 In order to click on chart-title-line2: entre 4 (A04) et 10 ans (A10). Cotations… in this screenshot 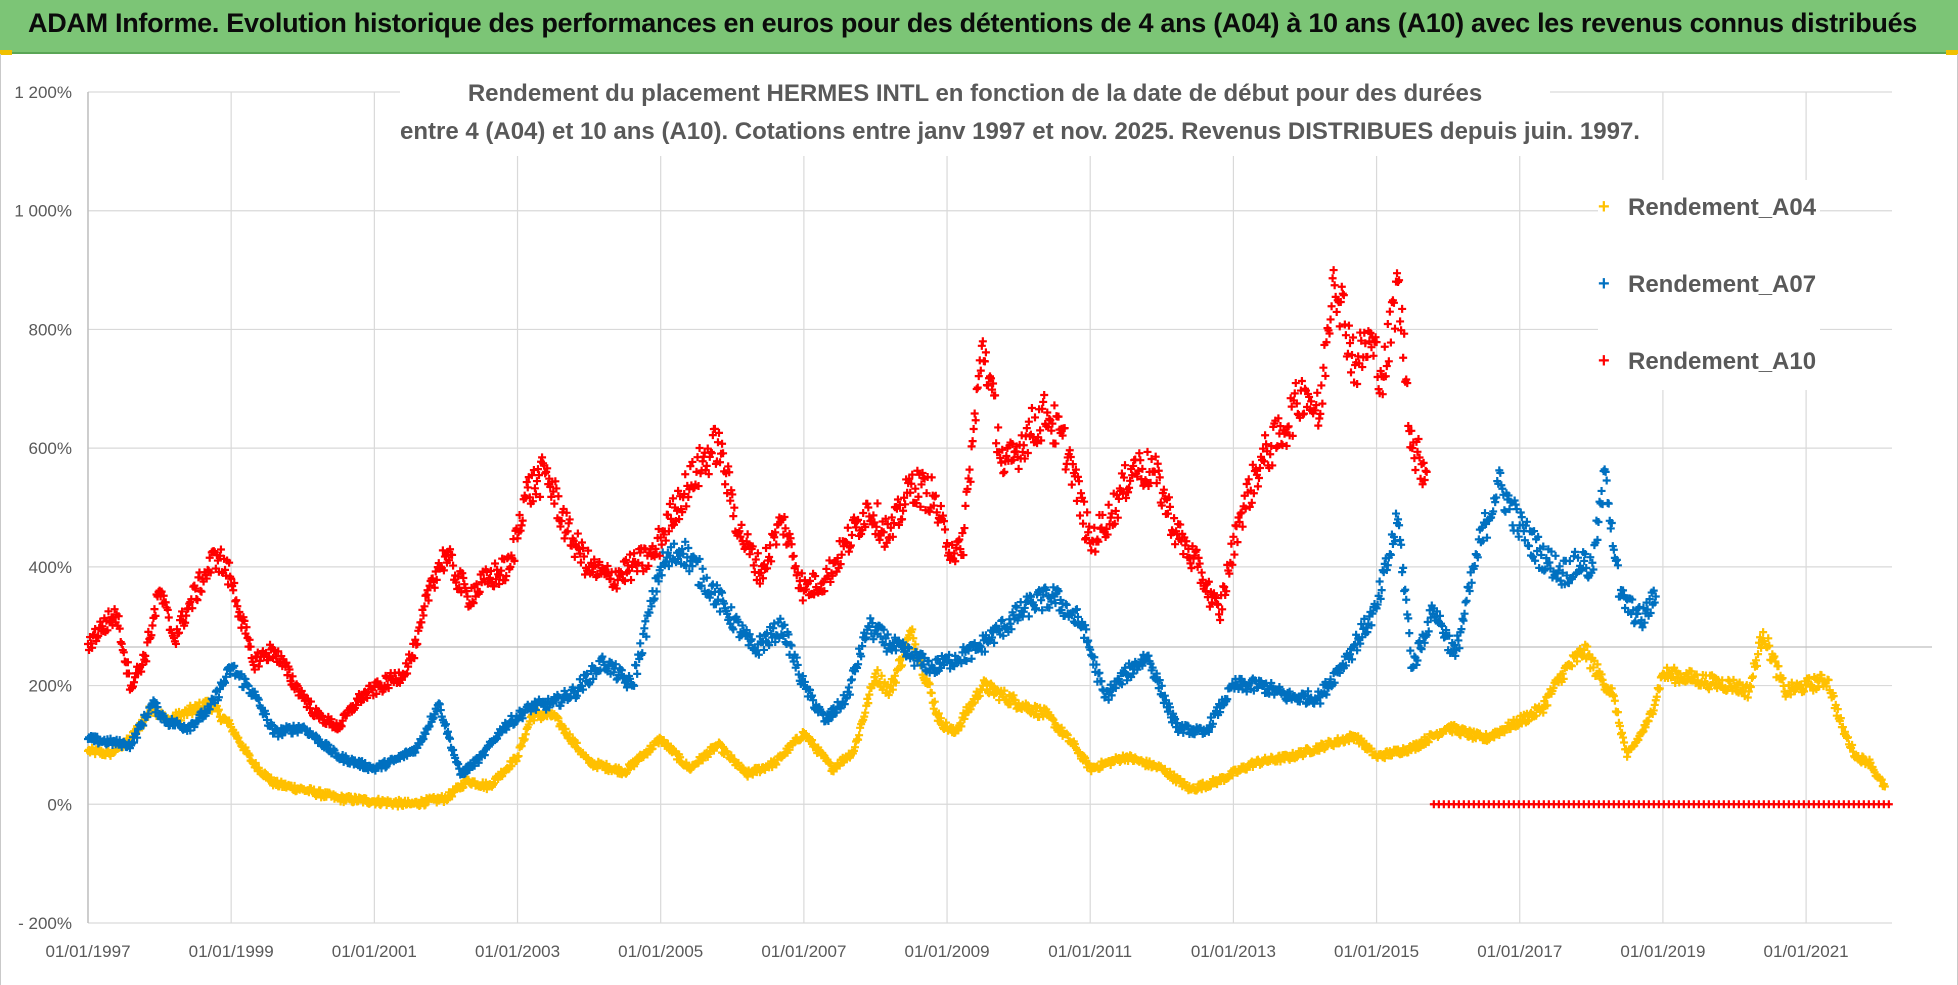, I will do `click(1020, 131)`.